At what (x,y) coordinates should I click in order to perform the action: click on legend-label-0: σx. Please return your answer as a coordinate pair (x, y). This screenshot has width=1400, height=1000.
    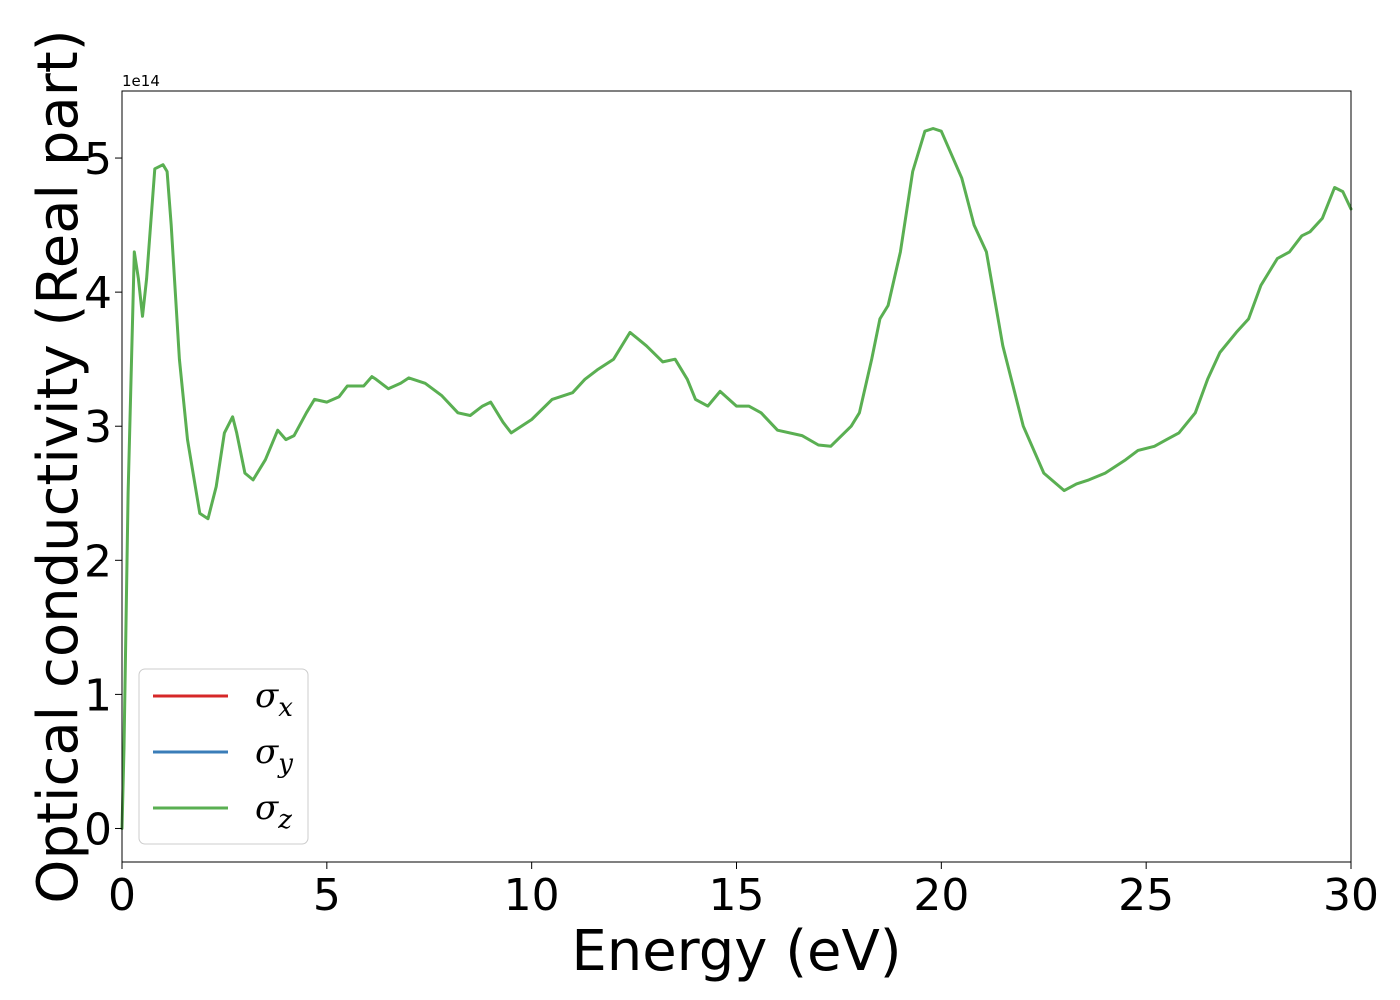
    Looking at the image, I should click on (274, 699).